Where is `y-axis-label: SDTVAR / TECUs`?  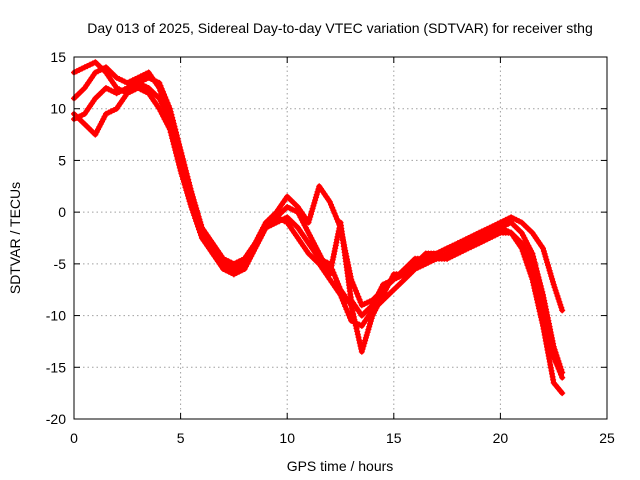 y-axis-label: SDTVAR / TECUs is located at coordinates (15, 238).